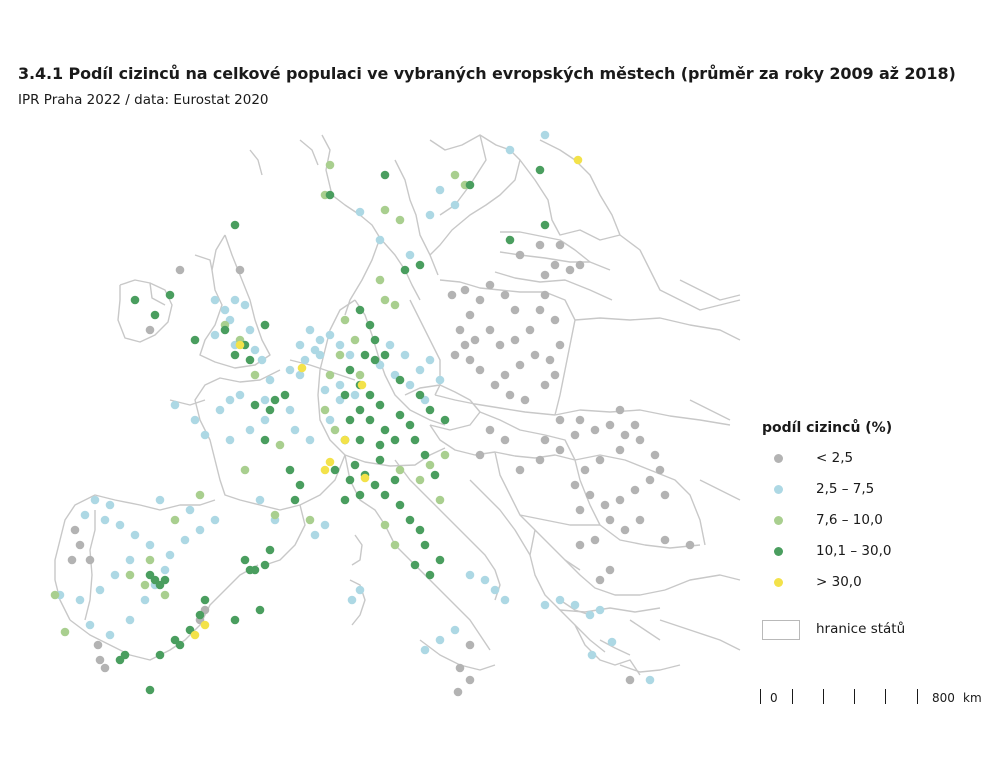 This screenshot has width=1006, height=778. Describe the element at coordinates (872, 558) in the screenshot. I see `legend-item-10-1-30-0: 10,1 – 30,0` at that location.